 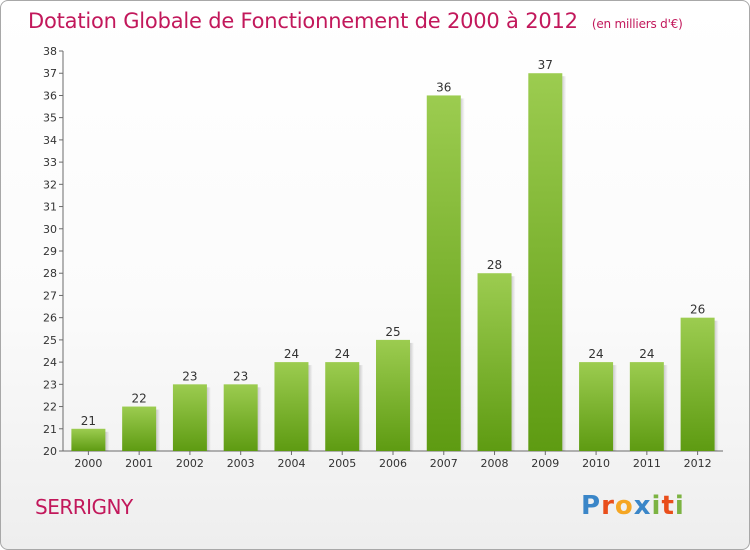 I want to click on y-tick-label: 26, so click(x=50, y=318).